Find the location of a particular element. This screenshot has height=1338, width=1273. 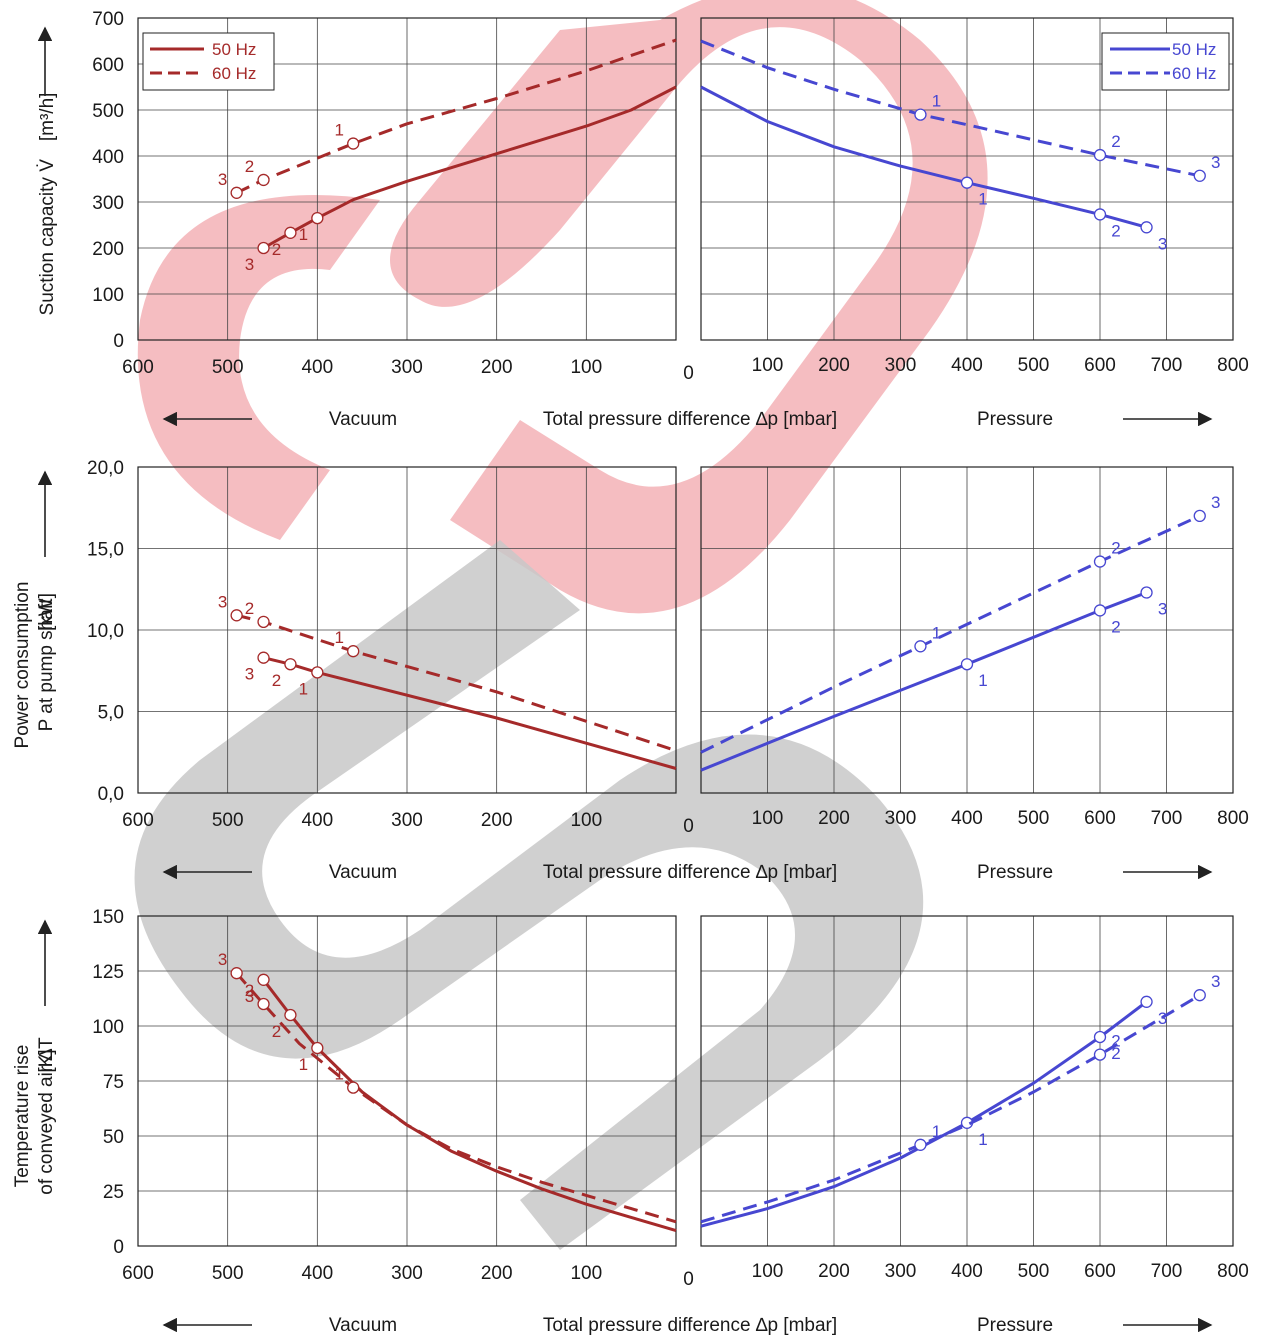

legend-vacuum-solid-label: 50 Hz is located at coordinates (234, 49).